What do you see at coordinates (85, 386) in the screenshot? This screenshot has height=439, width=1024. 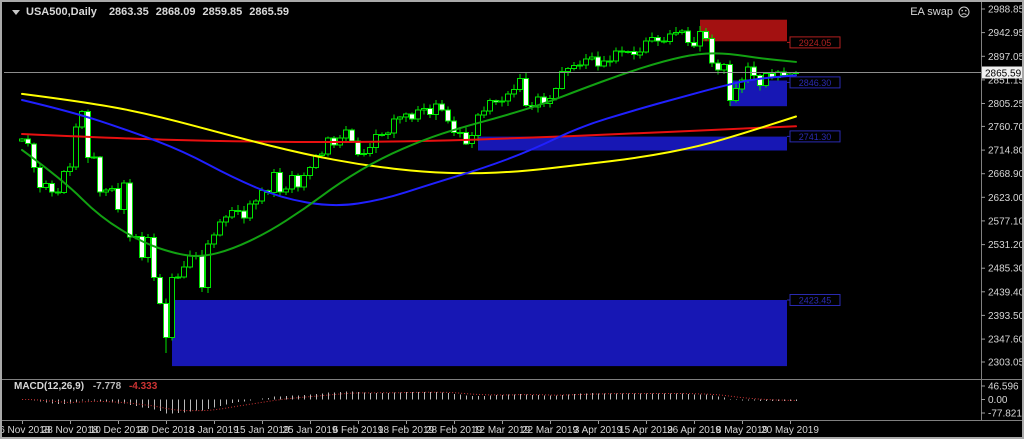 I see `macd-indicator-label: MACD(12,26,9) -7.778 -4.333` at bounding box center [85, 386].